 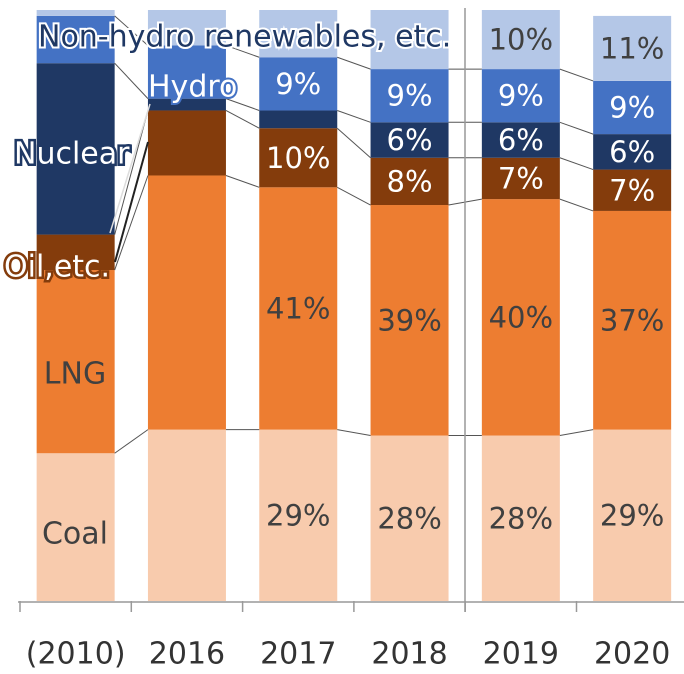 I want to click on data-label: 8%, so click(x=410, y=181).